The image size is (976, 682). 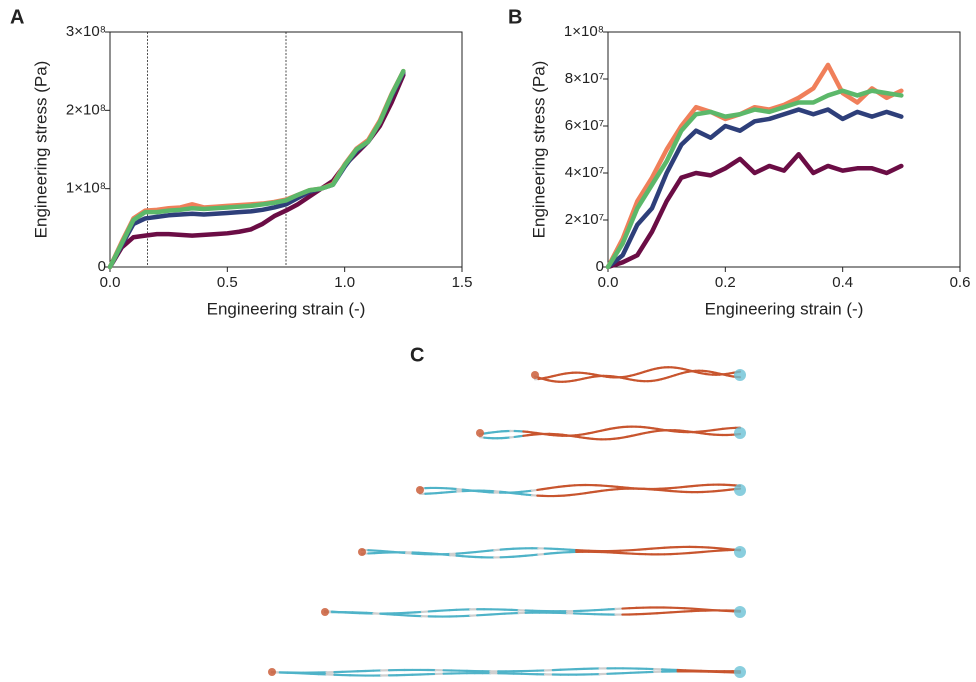 What do you see at coordinates (227, 282) in the screenshot?
I see `x-tick-label: 0.5` at bounding box center [227, 282].